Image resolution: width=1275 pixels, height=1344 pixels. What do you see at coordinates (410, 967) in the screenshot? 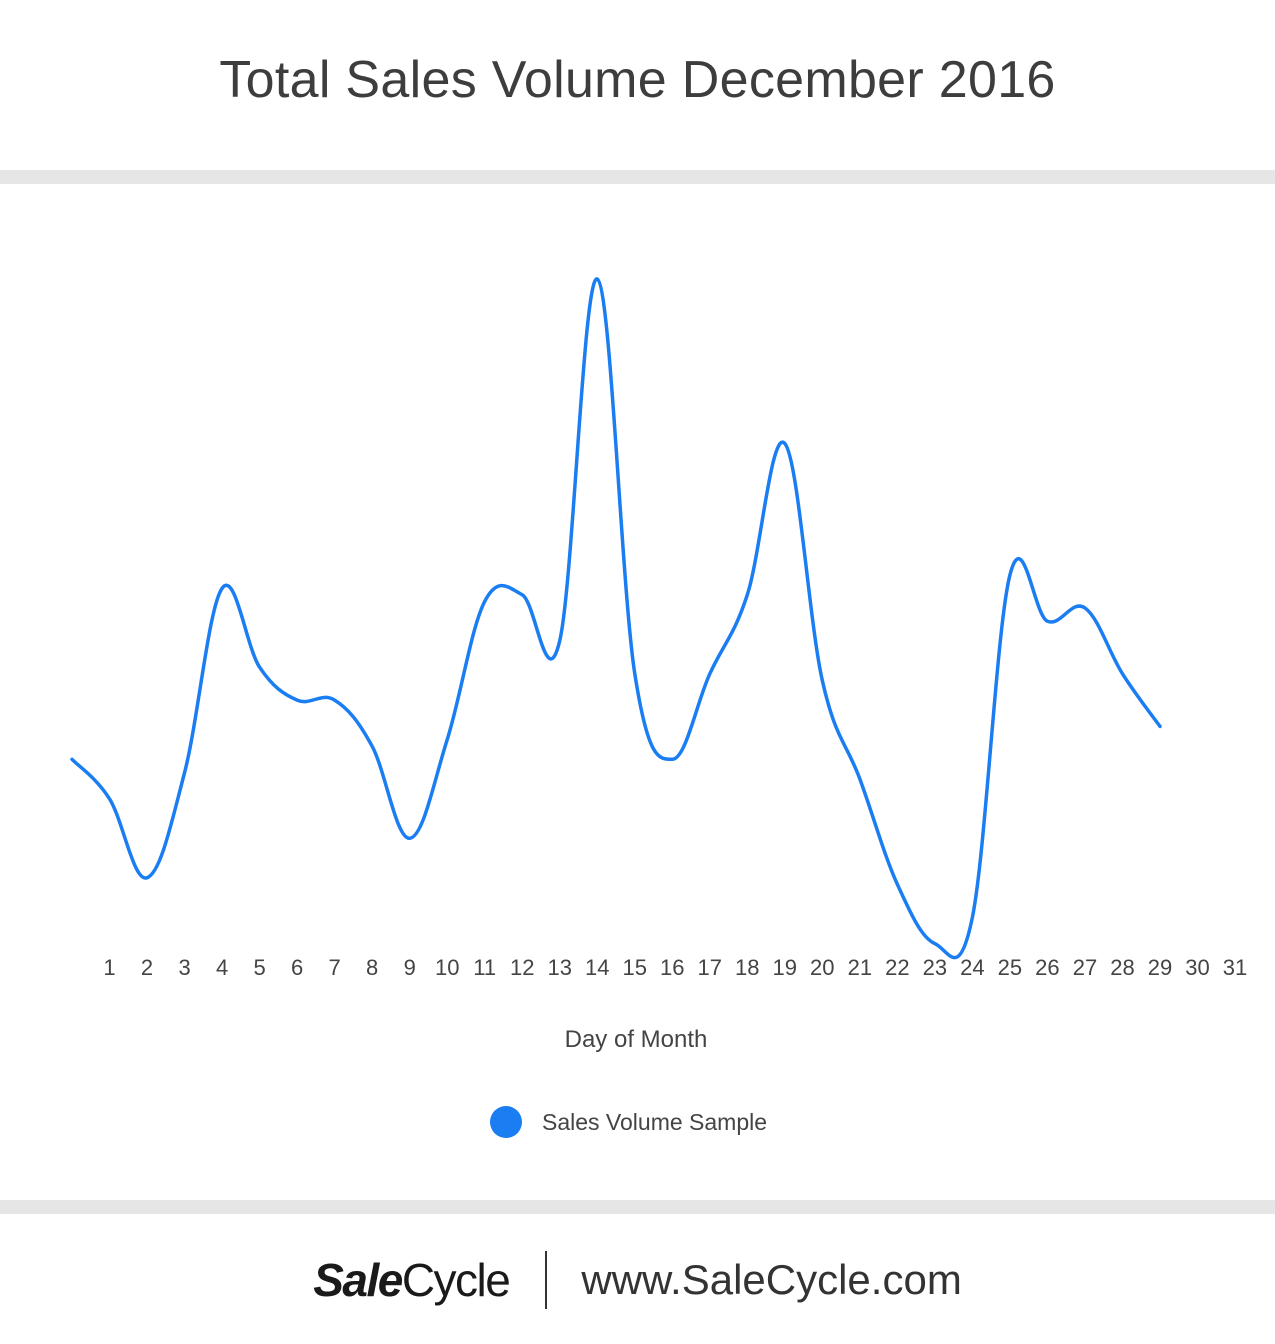
I see `x-tick-label: 9` at bounding box center [410, 967].